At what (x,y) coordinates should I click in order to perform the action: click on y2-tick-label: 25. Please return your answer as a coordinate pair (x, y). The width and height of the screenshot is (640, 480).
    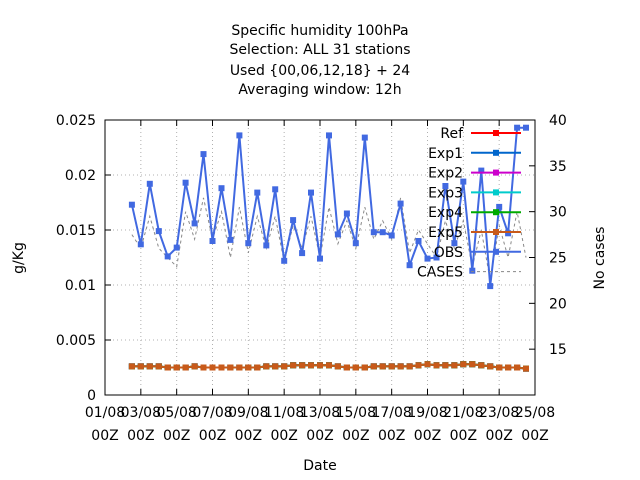
    Looking at the image, I should click on (558, 259).